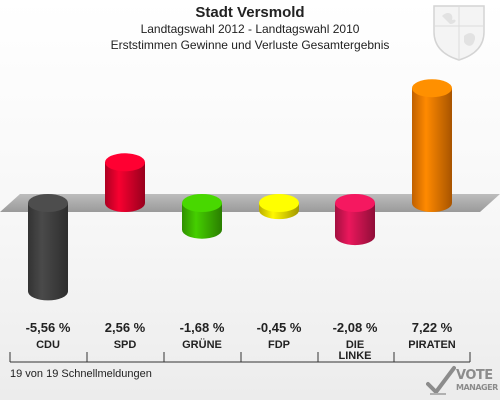  Describe the element at coordinates (432, 145) in the screenshot. I see `bar-piraten` at that location.